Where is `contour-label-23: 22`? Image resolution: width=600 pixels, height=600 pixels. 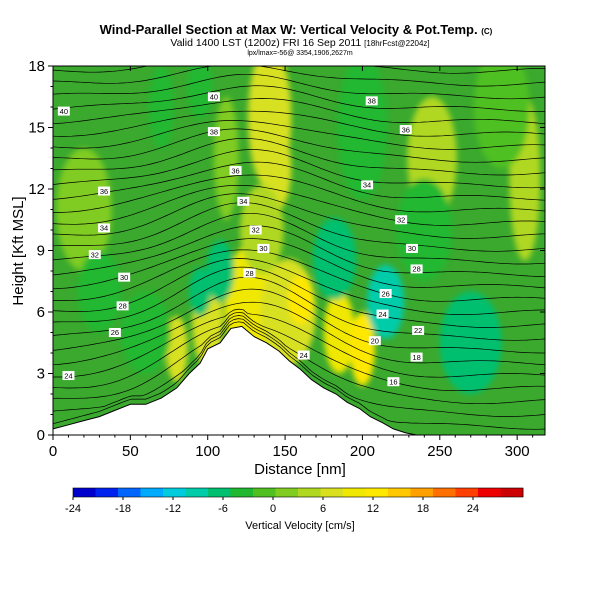
contour-label-23: 22 is located at coordinates (418, 330).